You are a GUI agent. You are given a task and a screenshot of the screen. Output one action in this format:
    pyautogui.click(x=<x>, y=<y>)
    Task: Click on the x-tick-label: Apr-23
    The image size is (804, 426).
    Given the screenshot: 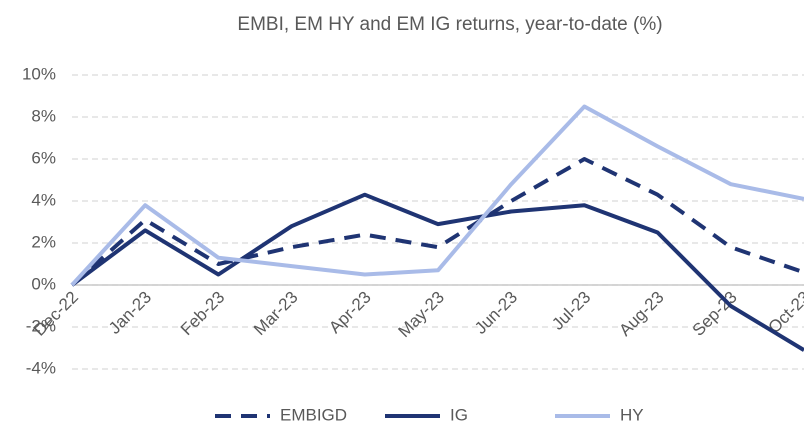 What is the action you would take?
    pyautogui.click(x=350, y=313)
    